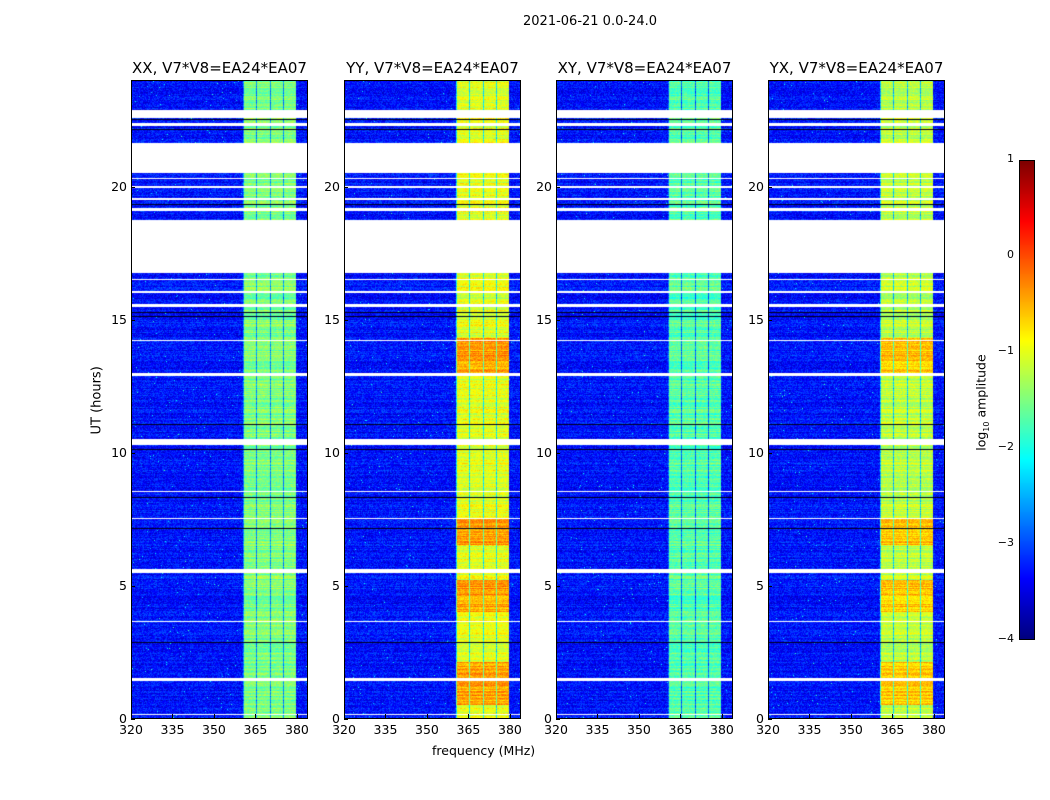 This screenshot has width=1050, height=800. Describe the element at coordinates (97, 400) in the screenshot. I see `y-axis-label: UT (hours)` at that location.